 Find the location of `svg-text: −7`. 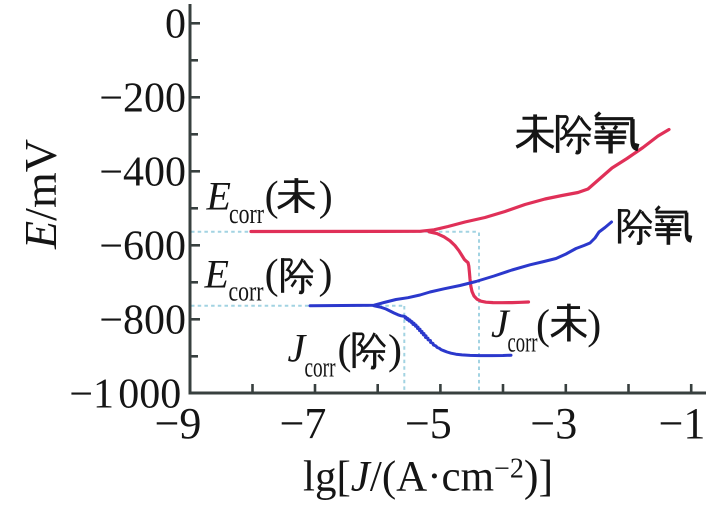

svg-text: −7 is located at coordinates (303, 423).